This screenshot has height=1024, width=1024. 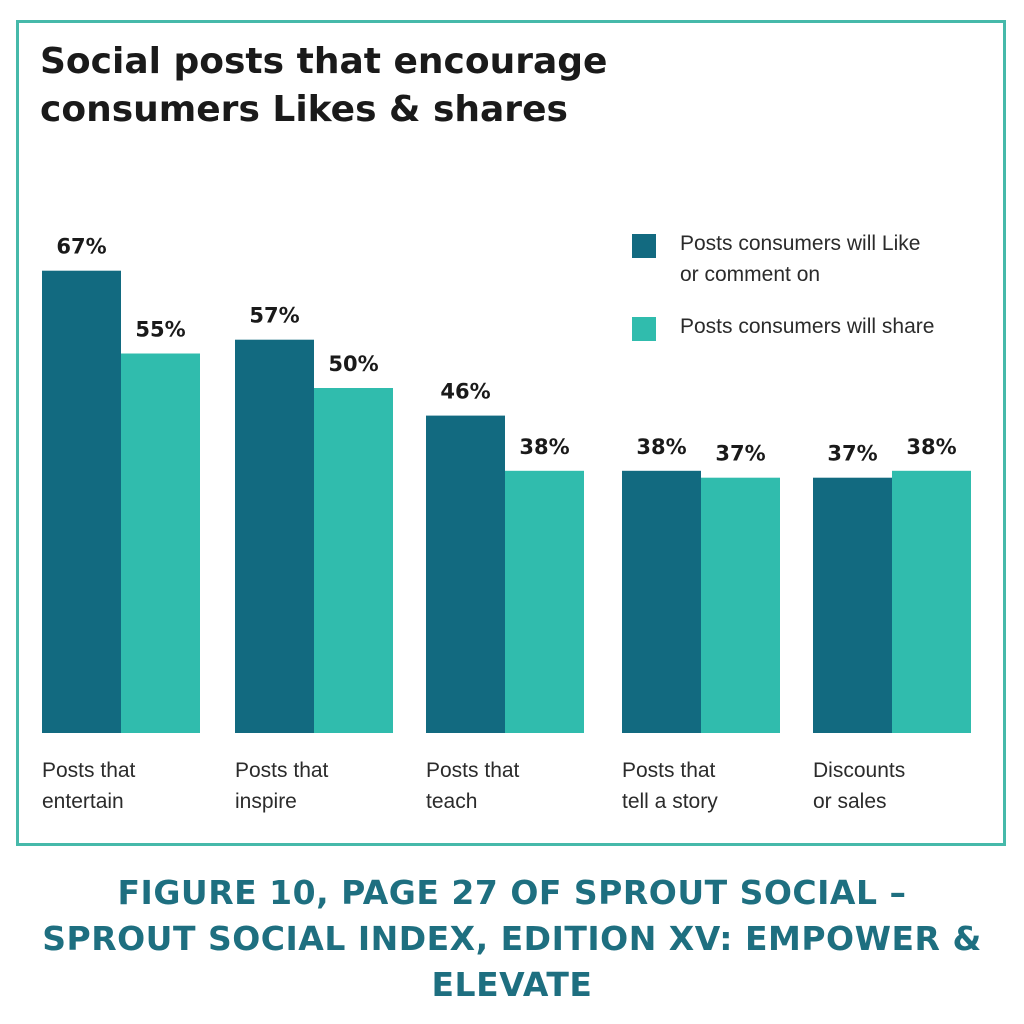 I want to click on value-label-posts-that-inspire-series-2: 50%, so click(x=353, y=364).